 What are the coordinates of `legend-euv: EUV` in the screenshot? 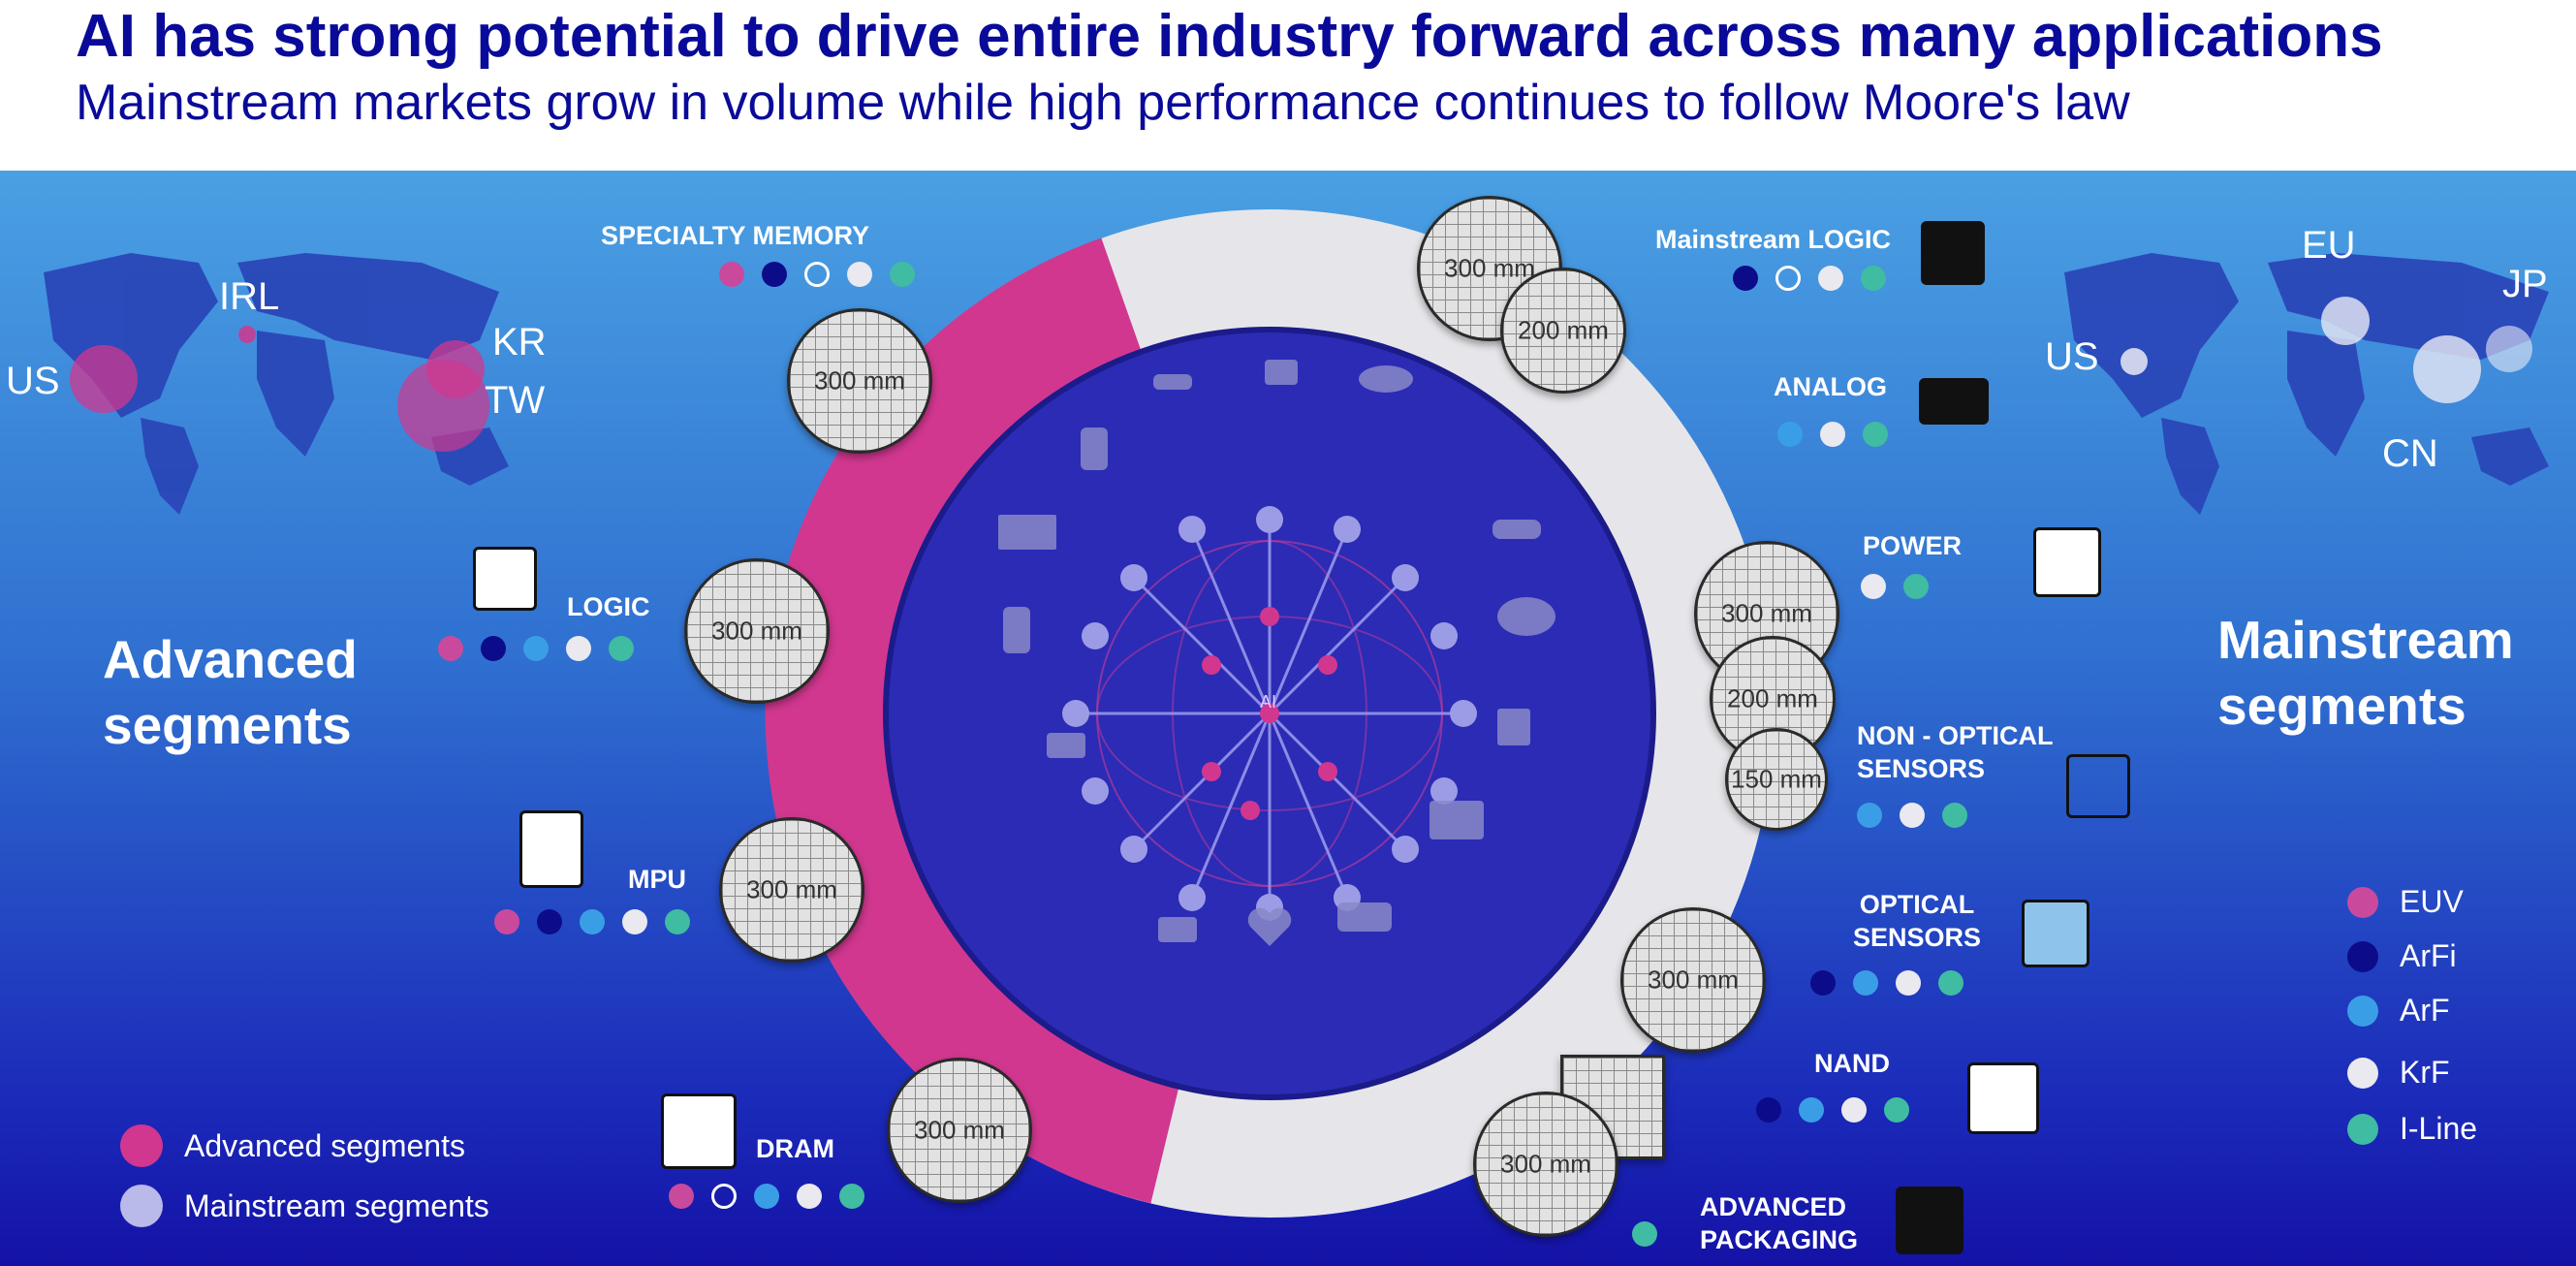 It's located at (2405, 902).